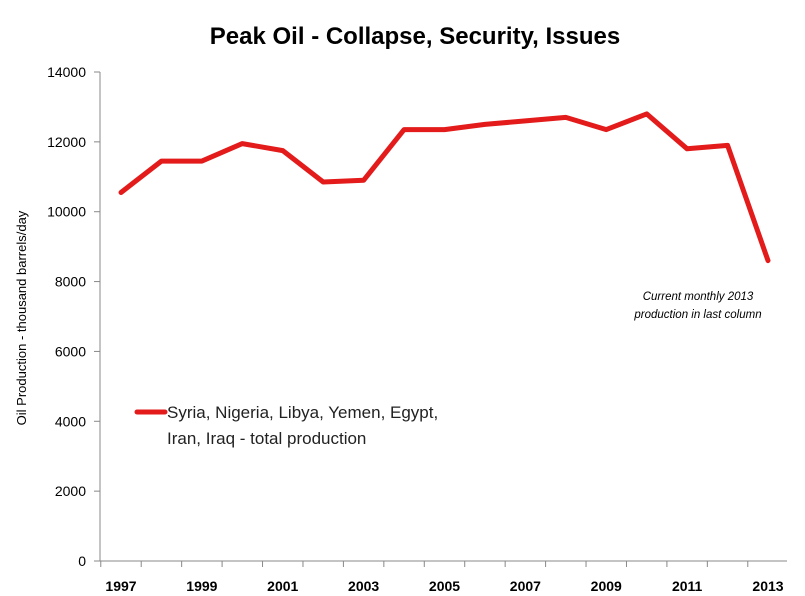 The width and height of the screenshot is (805, 596). What do you see at coordinates (606, 586) in the screenshot?
I see `x-tick-label: 2009` at bounding box center [606, 586].